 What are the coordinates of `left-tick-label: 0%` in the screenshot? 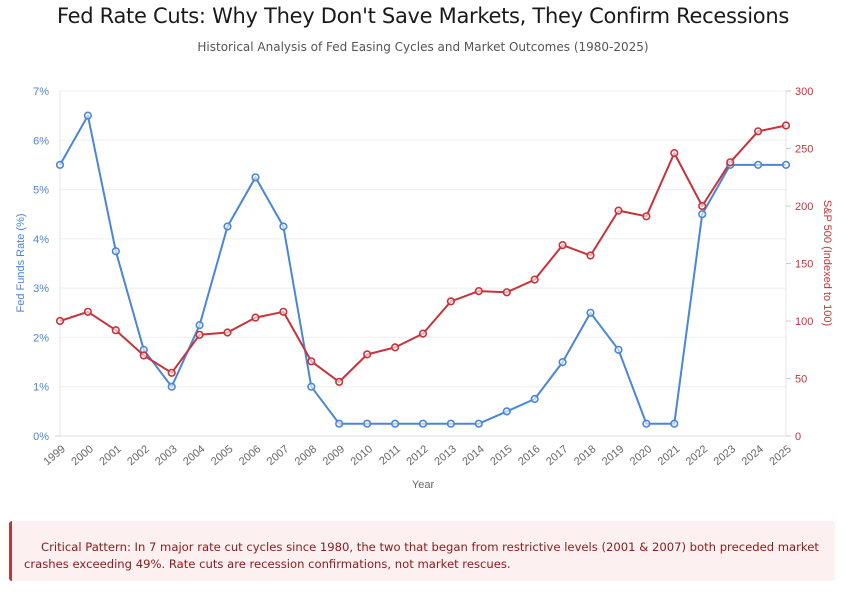 It's located at (41, 437).